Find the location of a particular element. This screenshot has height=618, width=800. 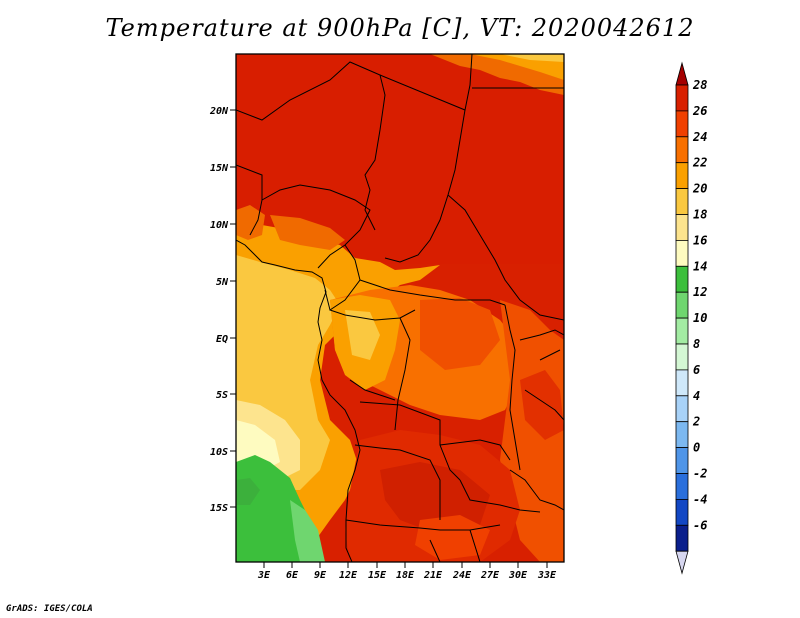

colorbar-top-arrow is located at coordinates (682, 73).